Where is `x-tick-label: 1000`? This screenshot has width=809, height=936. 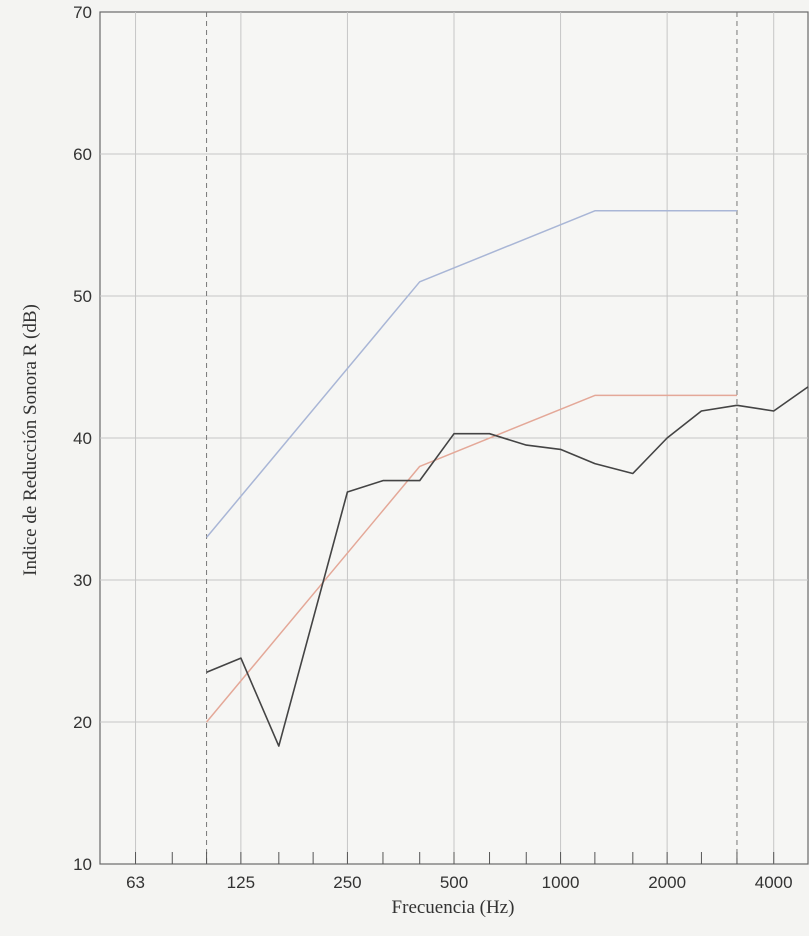 x-tick-label: 1000 is located at coordinates (561, 882).